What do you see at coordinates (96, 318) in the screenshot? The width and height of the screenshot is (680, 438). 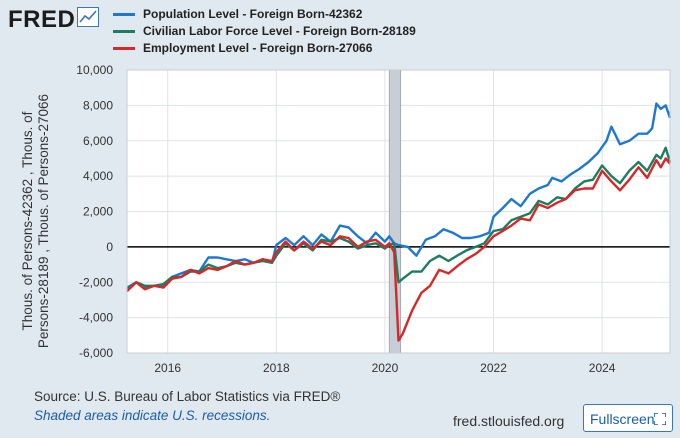 I see `y-tick-label: -4,000` at bounding box center [96, 318].